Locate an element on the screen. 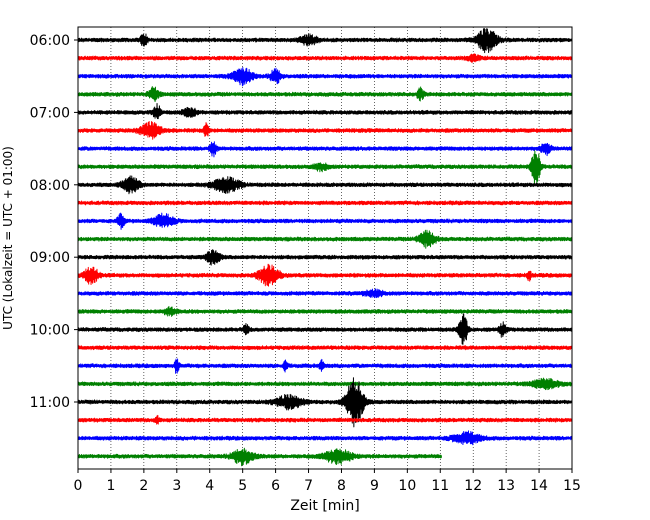  y-axis-ticks: 06:00 07:00 08:00 09:00 10:00 11:00 is located at coordinates (54, 222).